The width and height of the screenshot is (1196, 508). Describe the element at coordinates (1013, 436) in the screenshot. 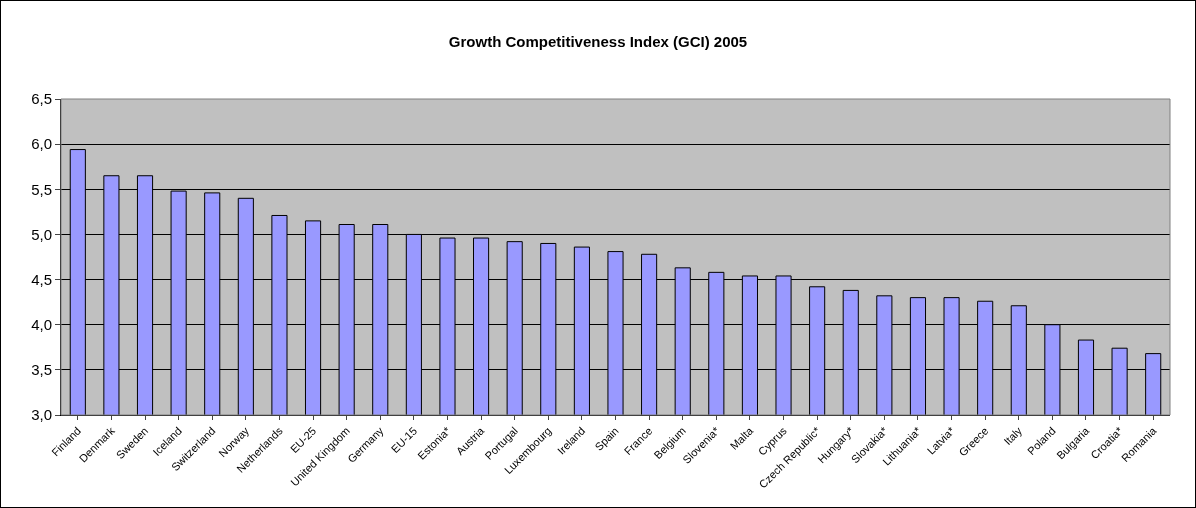

I see `x-tick-label: Italy` at that location.